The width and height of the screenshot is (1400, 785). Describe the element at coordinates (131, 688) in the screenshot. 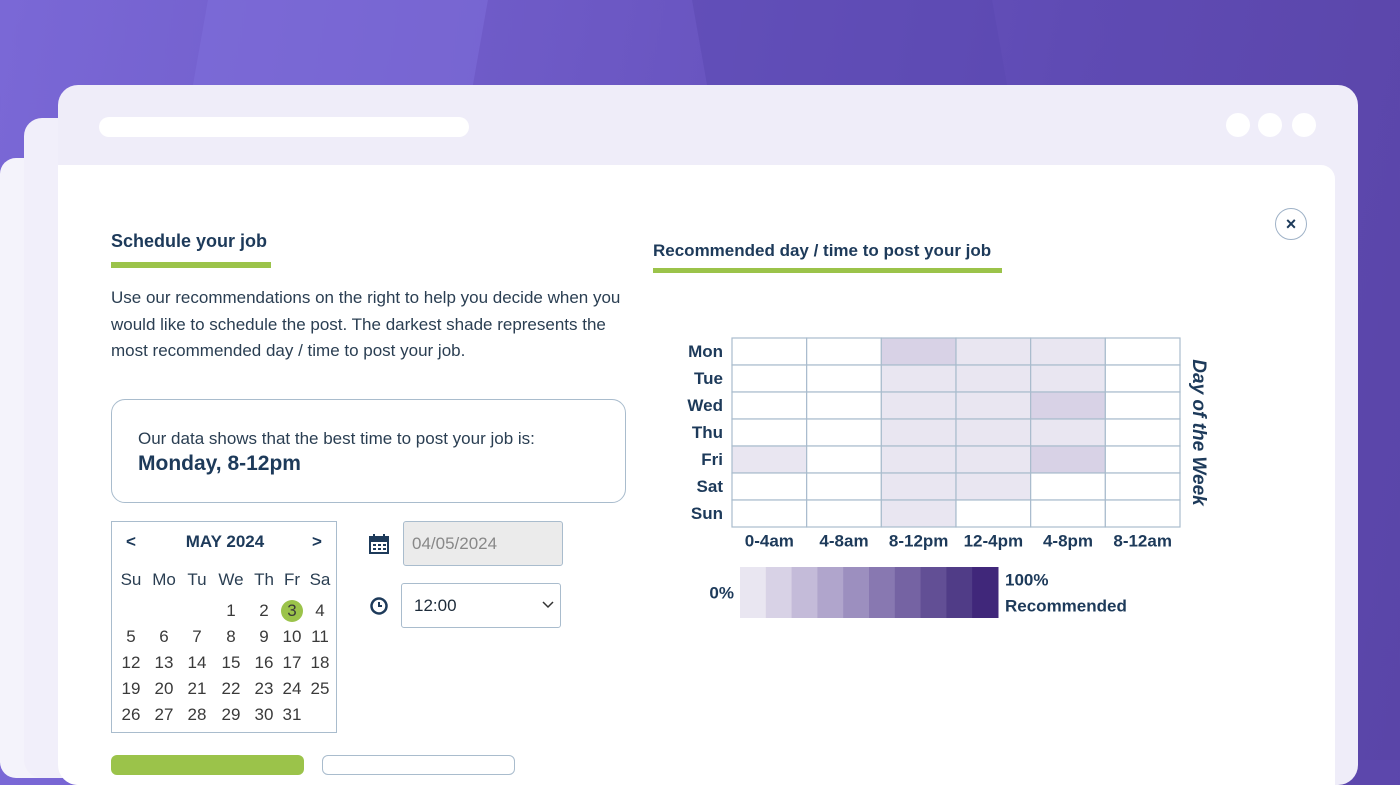

I see `date: 19` at that location.